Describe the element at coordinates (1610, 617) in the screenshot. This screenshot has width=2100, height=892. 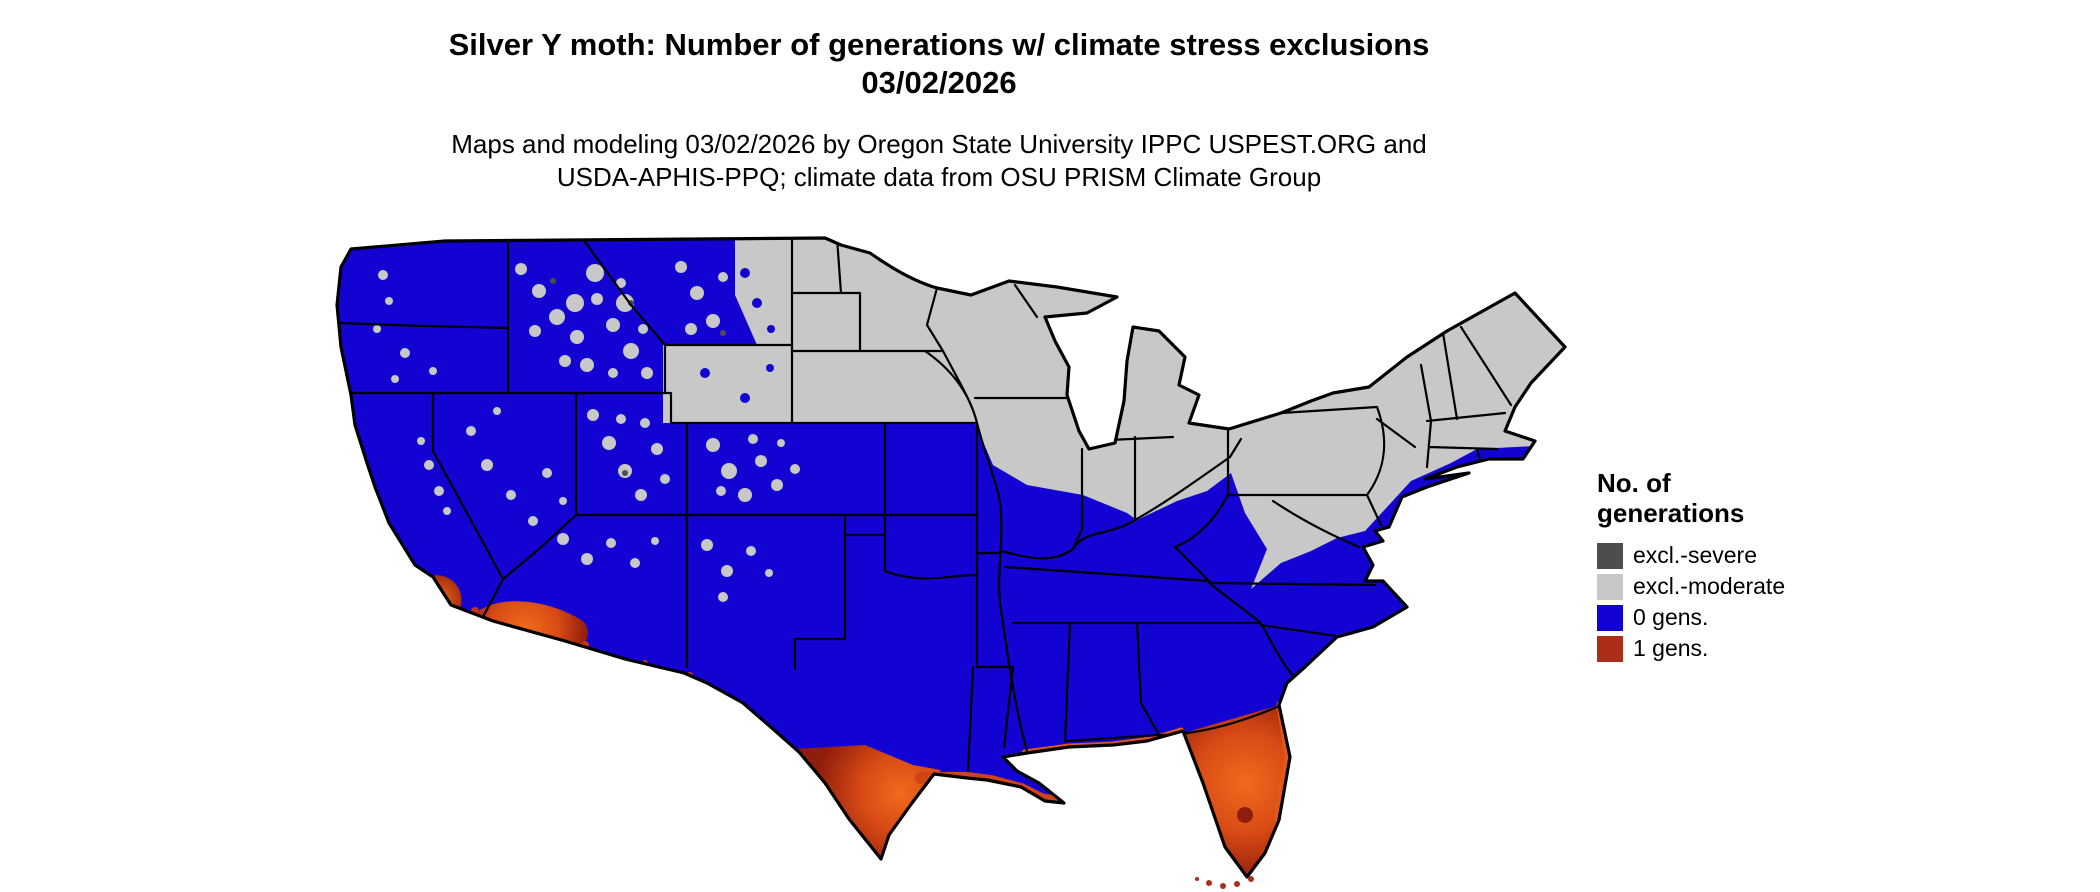
I see `legend-swatch-zero-gens` at that location.